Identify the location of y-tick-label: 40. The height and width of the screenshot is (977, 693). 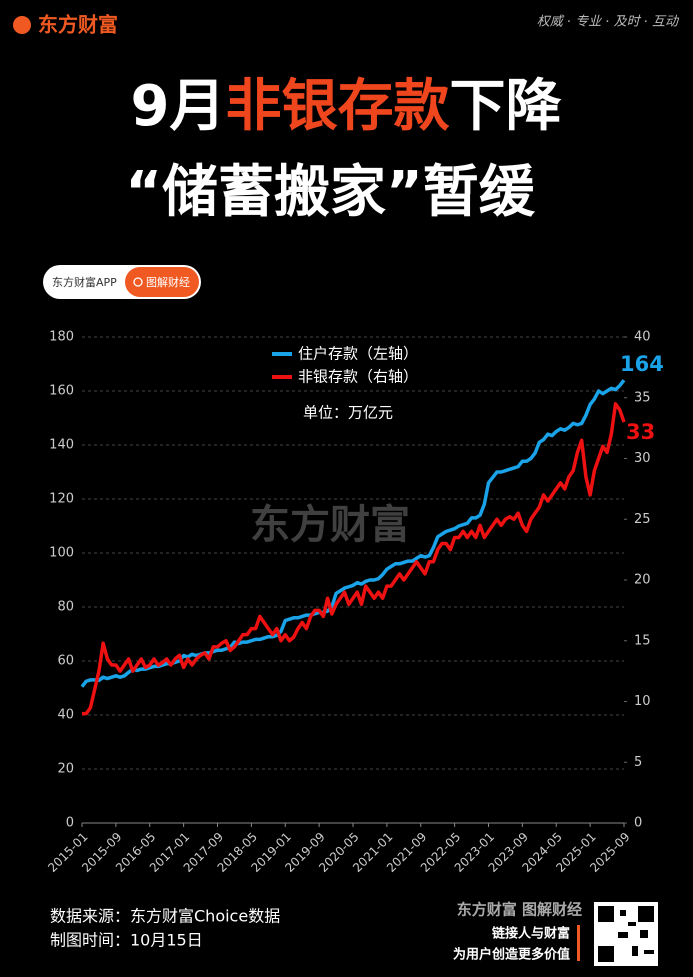
(65, 715).